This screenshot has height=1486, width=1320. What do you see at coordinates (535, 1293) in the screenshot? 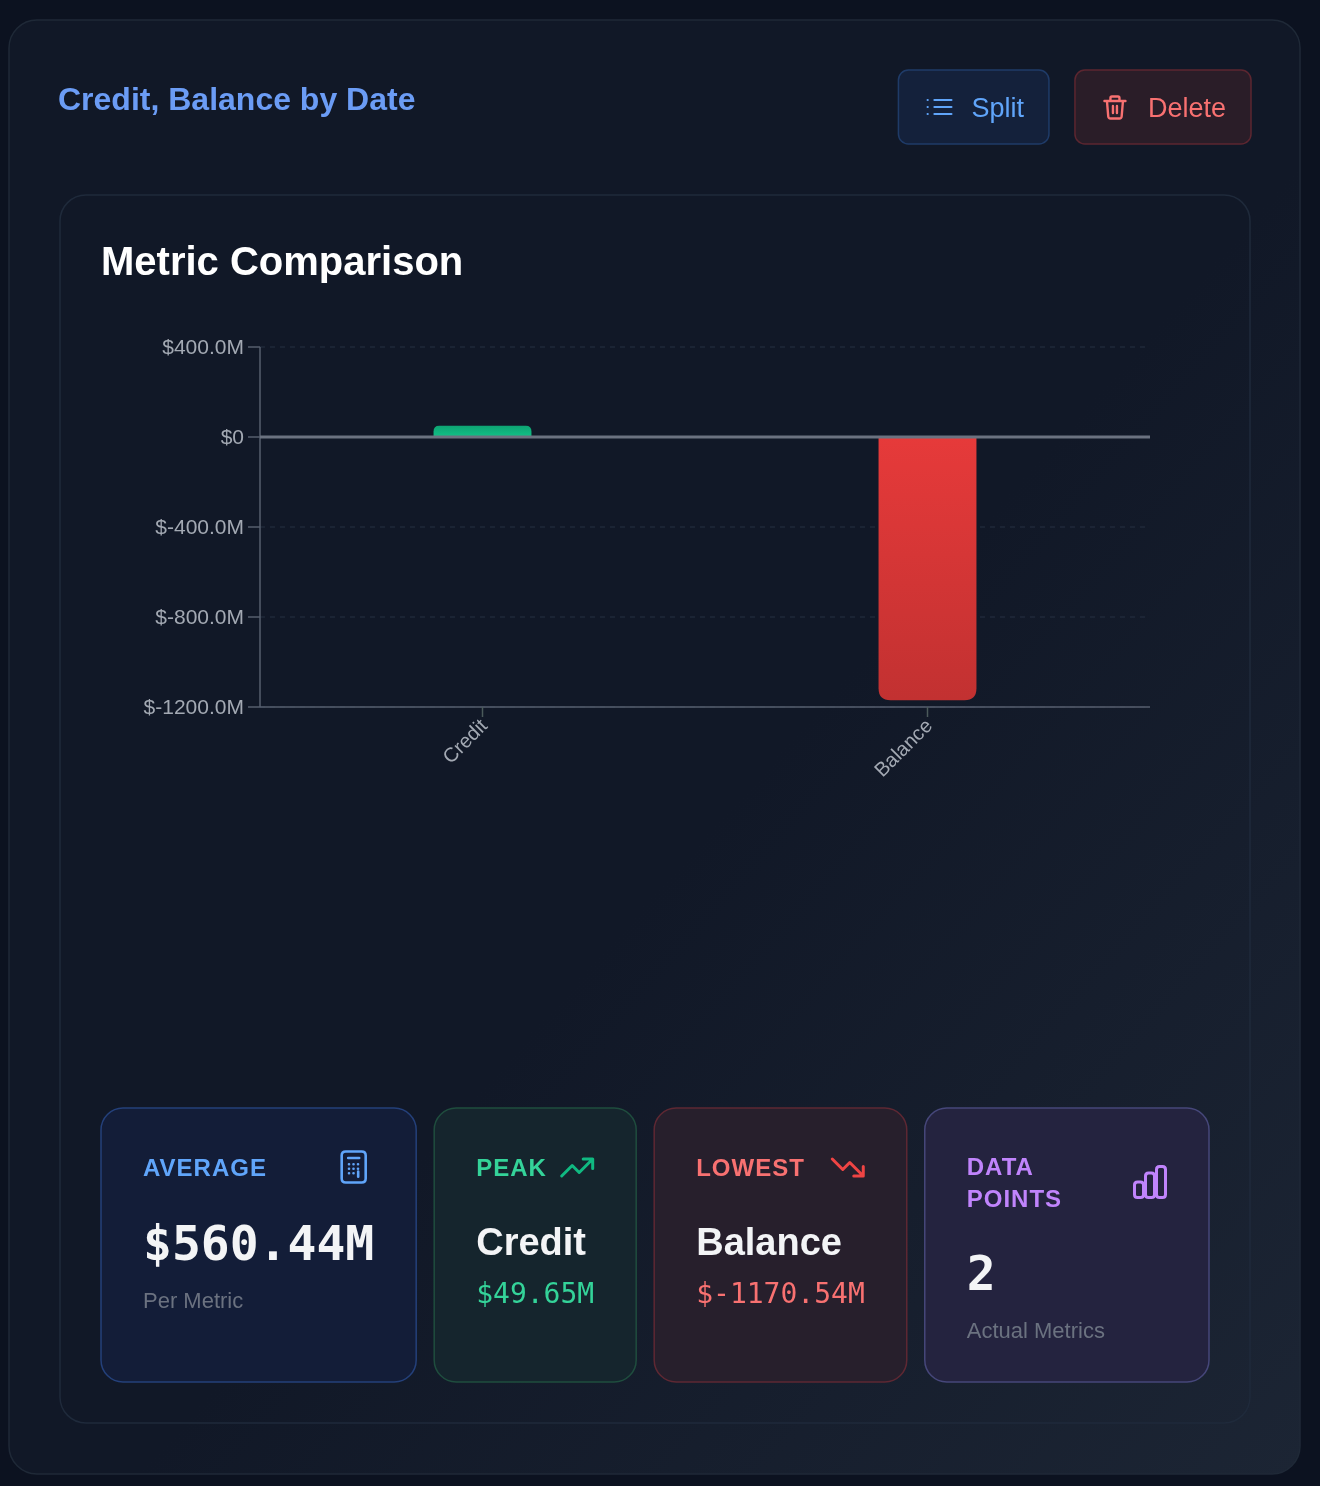
I see `text: $49.65M` at bounding box center [535, 1293].